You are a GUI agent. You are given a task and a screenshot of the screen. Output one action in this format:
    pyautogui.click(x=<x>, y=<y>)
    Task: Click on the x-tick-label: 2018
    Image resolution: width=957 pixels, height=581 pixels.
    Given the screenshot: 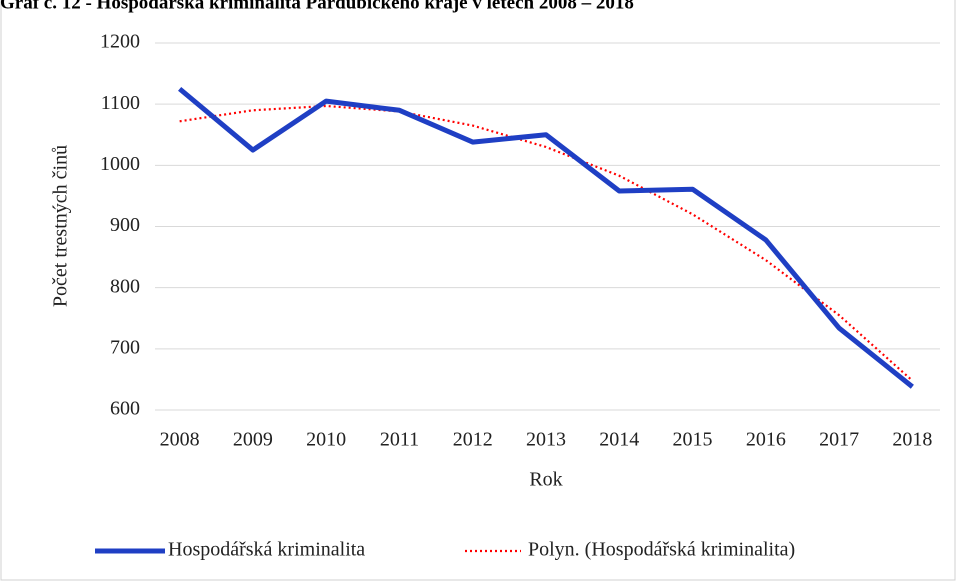 What is the action you would take?
    pyautogui.click(x=912, y=440)
    